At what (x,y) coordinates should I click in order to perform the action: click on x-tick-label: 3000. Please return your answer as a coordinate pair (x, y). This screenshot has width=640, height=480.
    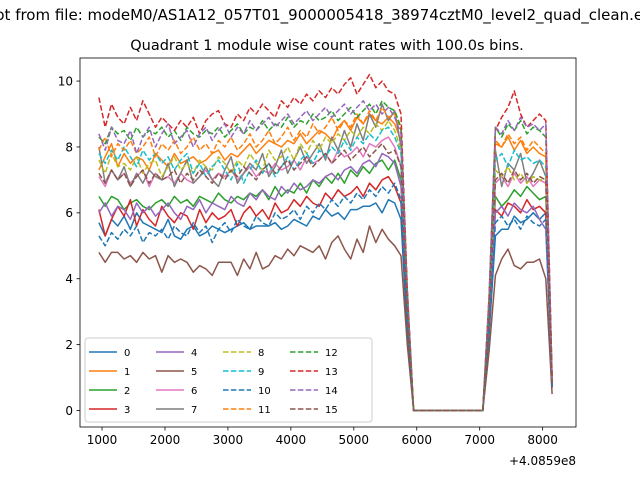
    Looking at the image, I should click on (228, 440).